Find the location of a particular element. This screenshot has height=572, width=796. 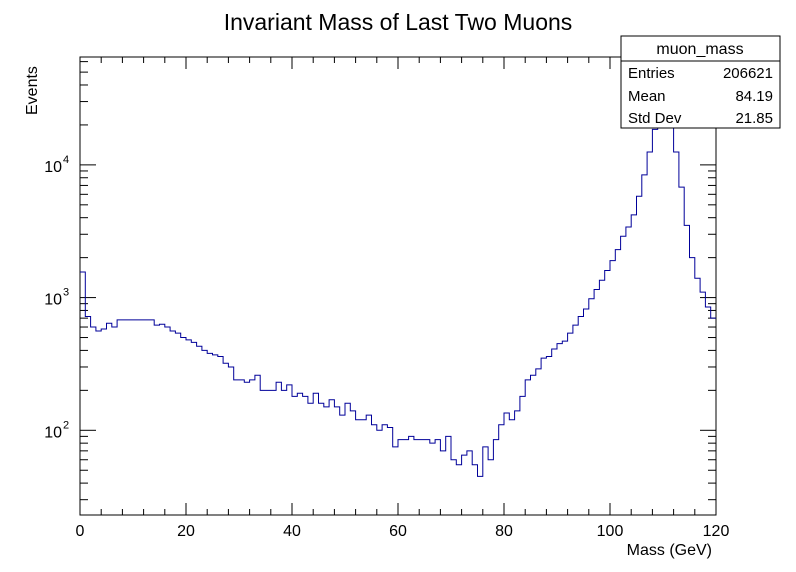

stats-box-title: muon_mass is located at coordinates (699, 49).